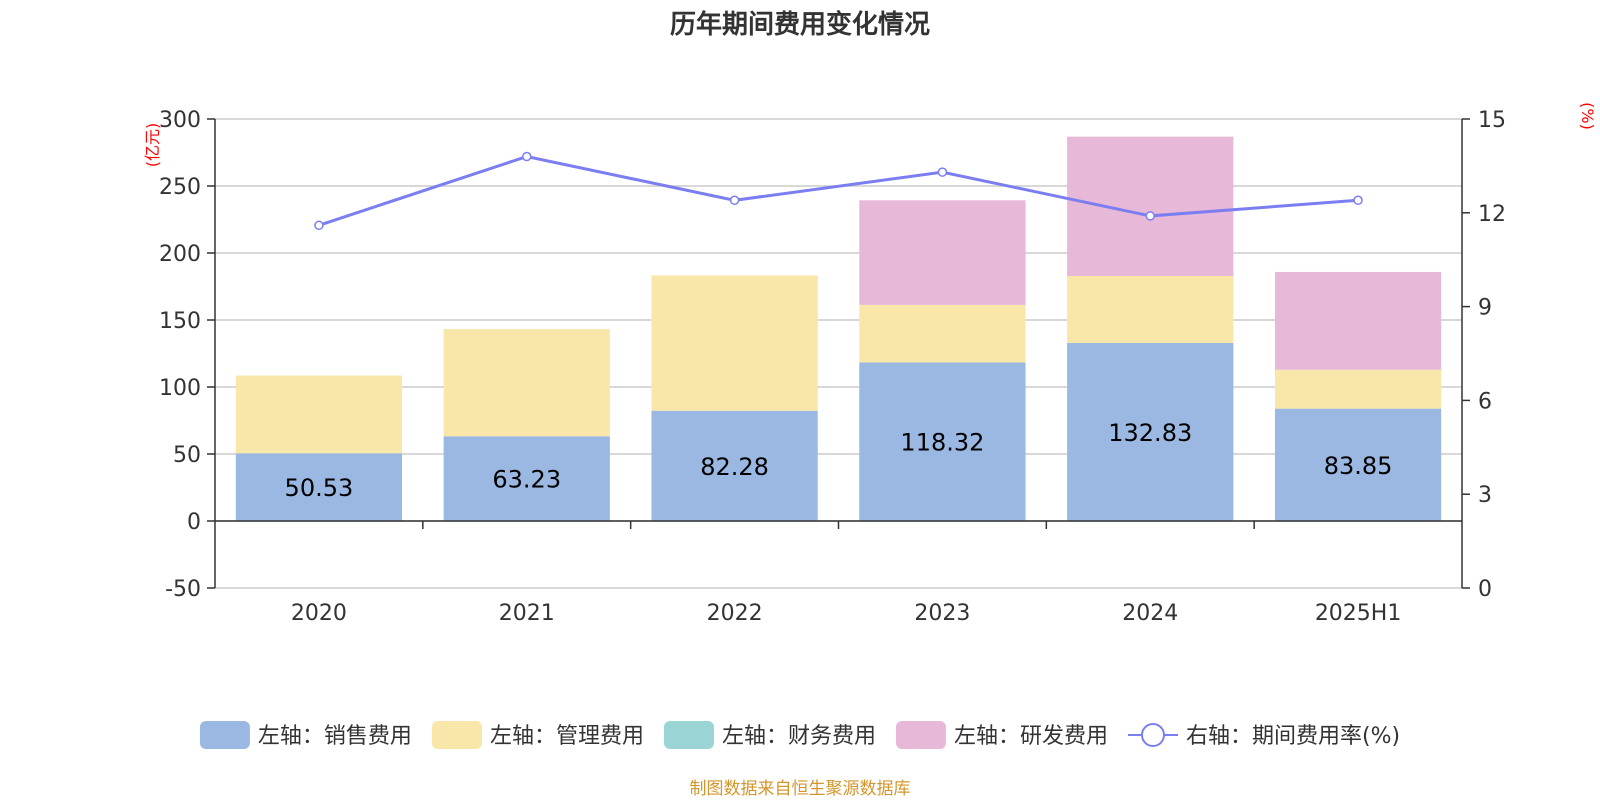  What do you see at coordinates (942, 613) in the screenshot?
I see `x-tick-label: 2023` at bounding box center [942, 613].